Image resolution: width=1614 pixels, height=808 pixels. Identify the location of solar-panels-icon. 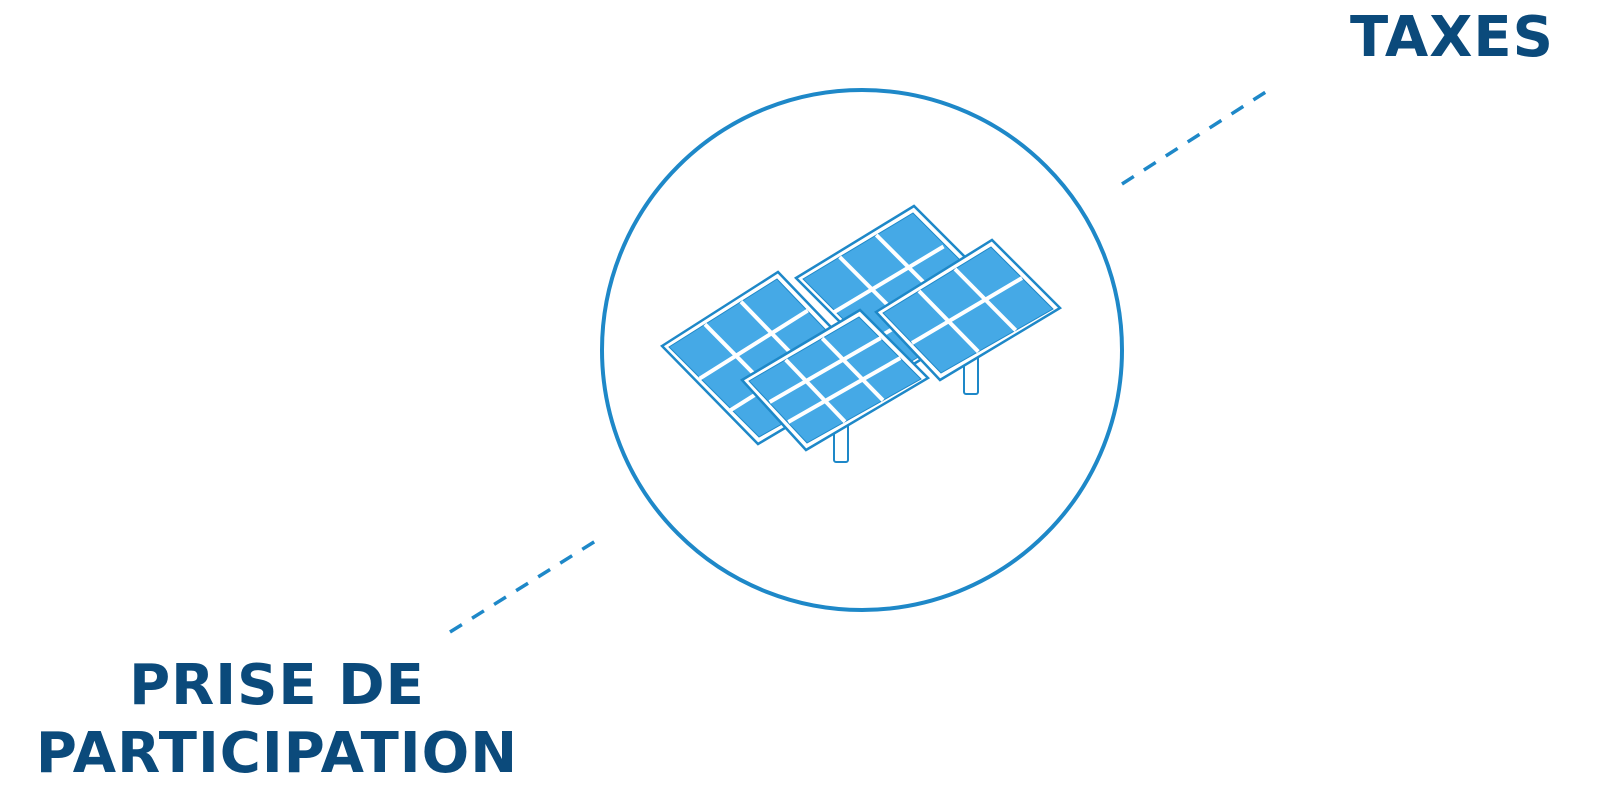
(861, 333).